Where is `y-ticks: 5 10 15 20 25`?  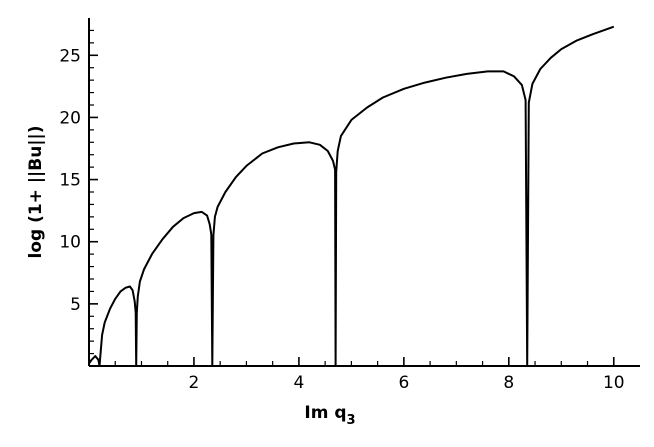
y-ticks: 5 10 15 20 25 is located at coordinates (78, 180).